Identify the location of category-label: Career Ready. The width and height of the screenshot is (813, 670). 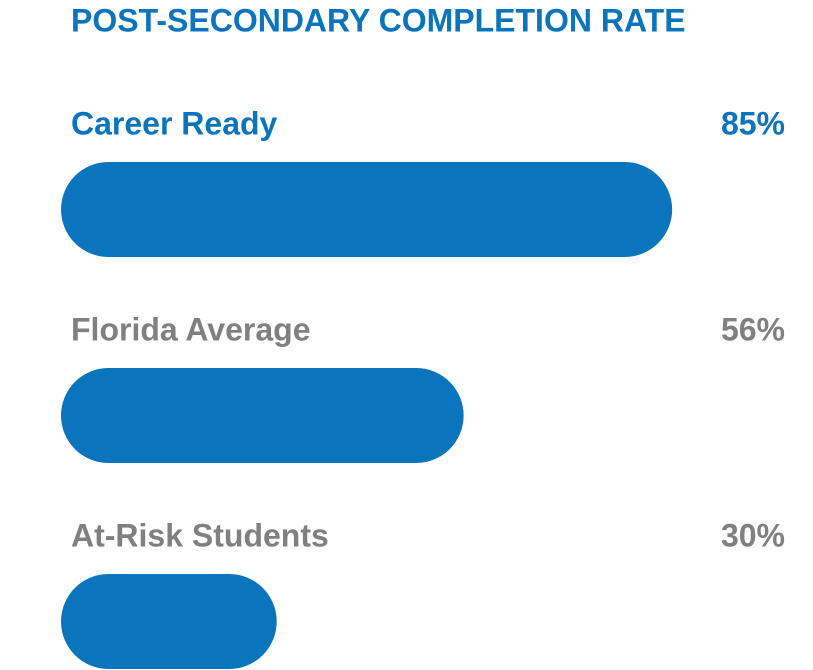
(174, 123).